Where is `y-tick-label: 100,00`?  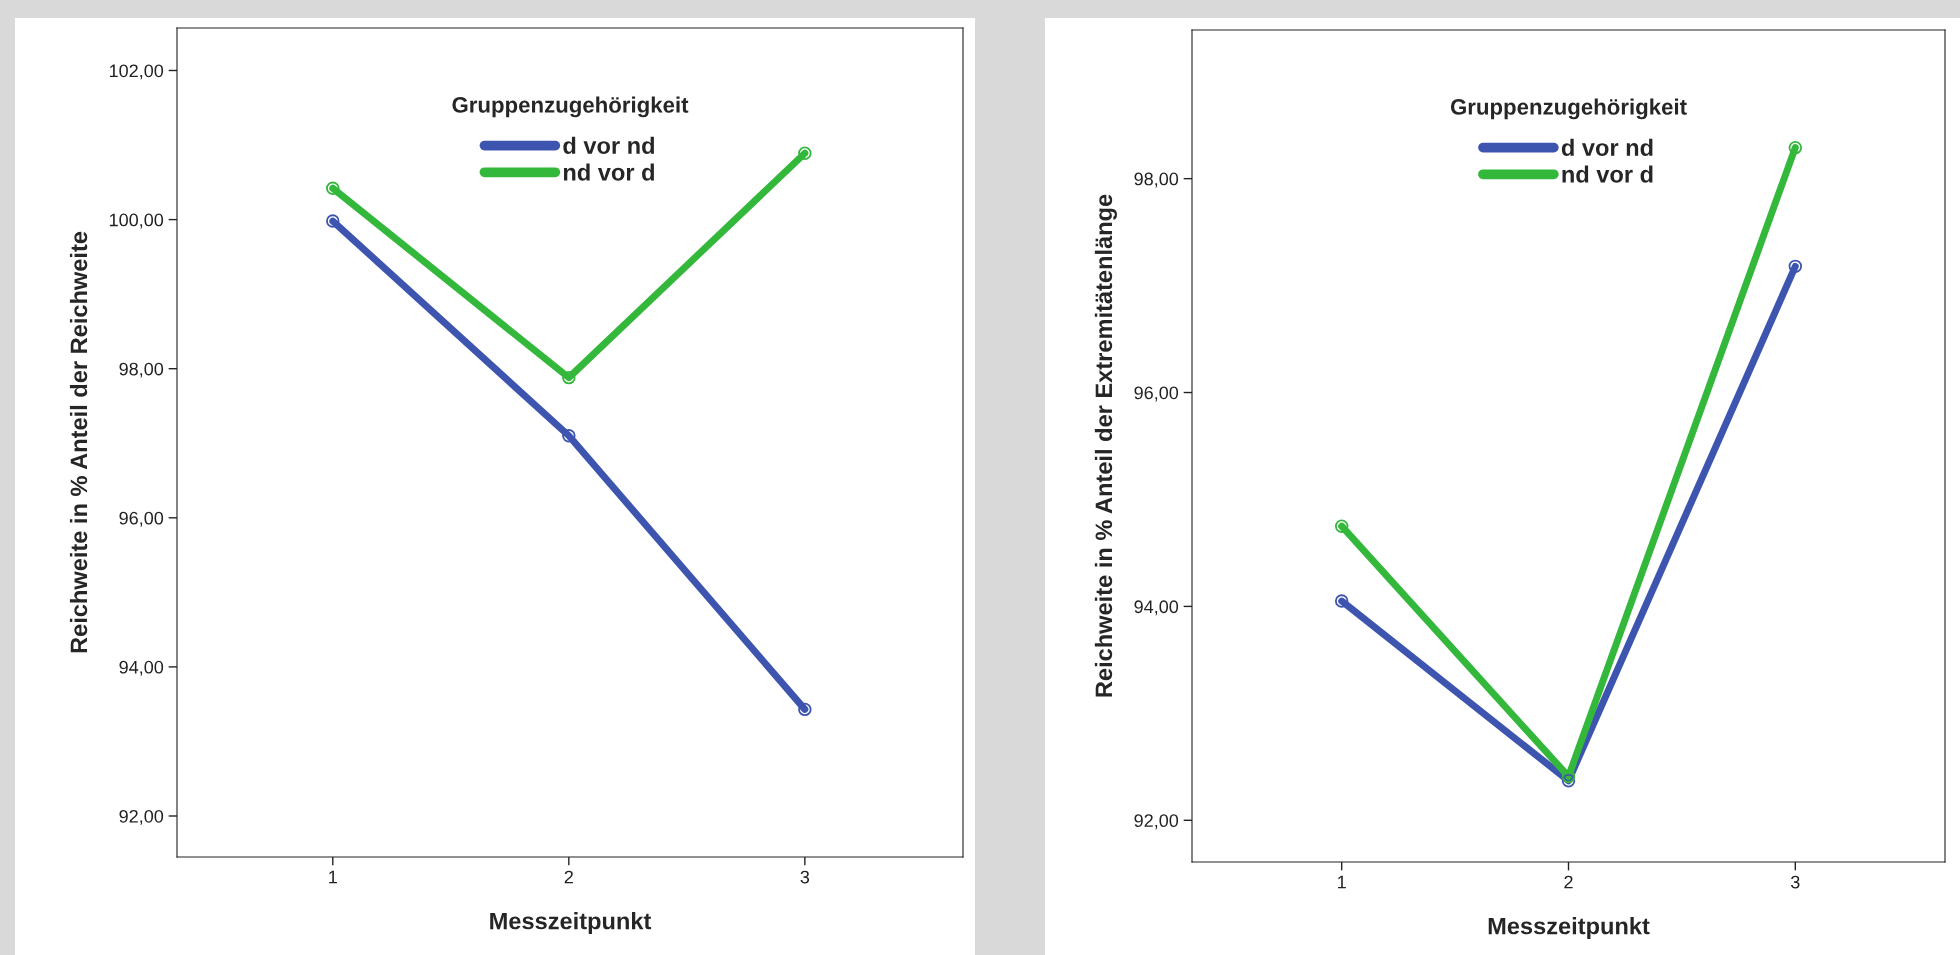
y-tick-label: 100,00 is located at coordinates (136, 221).